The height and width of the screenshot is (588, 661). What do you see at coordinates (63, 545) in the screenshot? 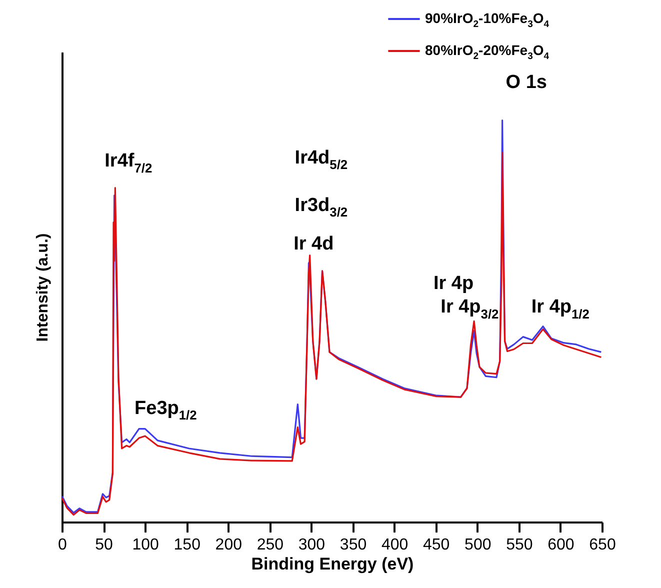
I see `x-tick-label: 0` at bounding box center [63, 545].